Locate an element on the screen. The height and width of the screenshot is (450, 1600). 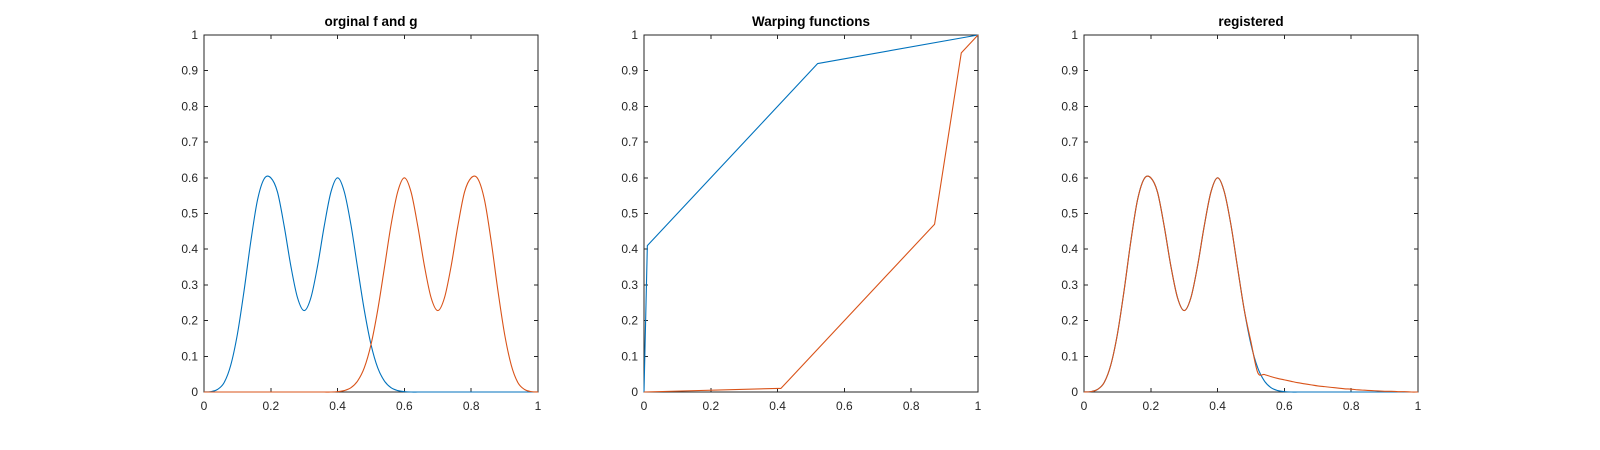
panel-title: registered is located at coordinates (1250, 21).